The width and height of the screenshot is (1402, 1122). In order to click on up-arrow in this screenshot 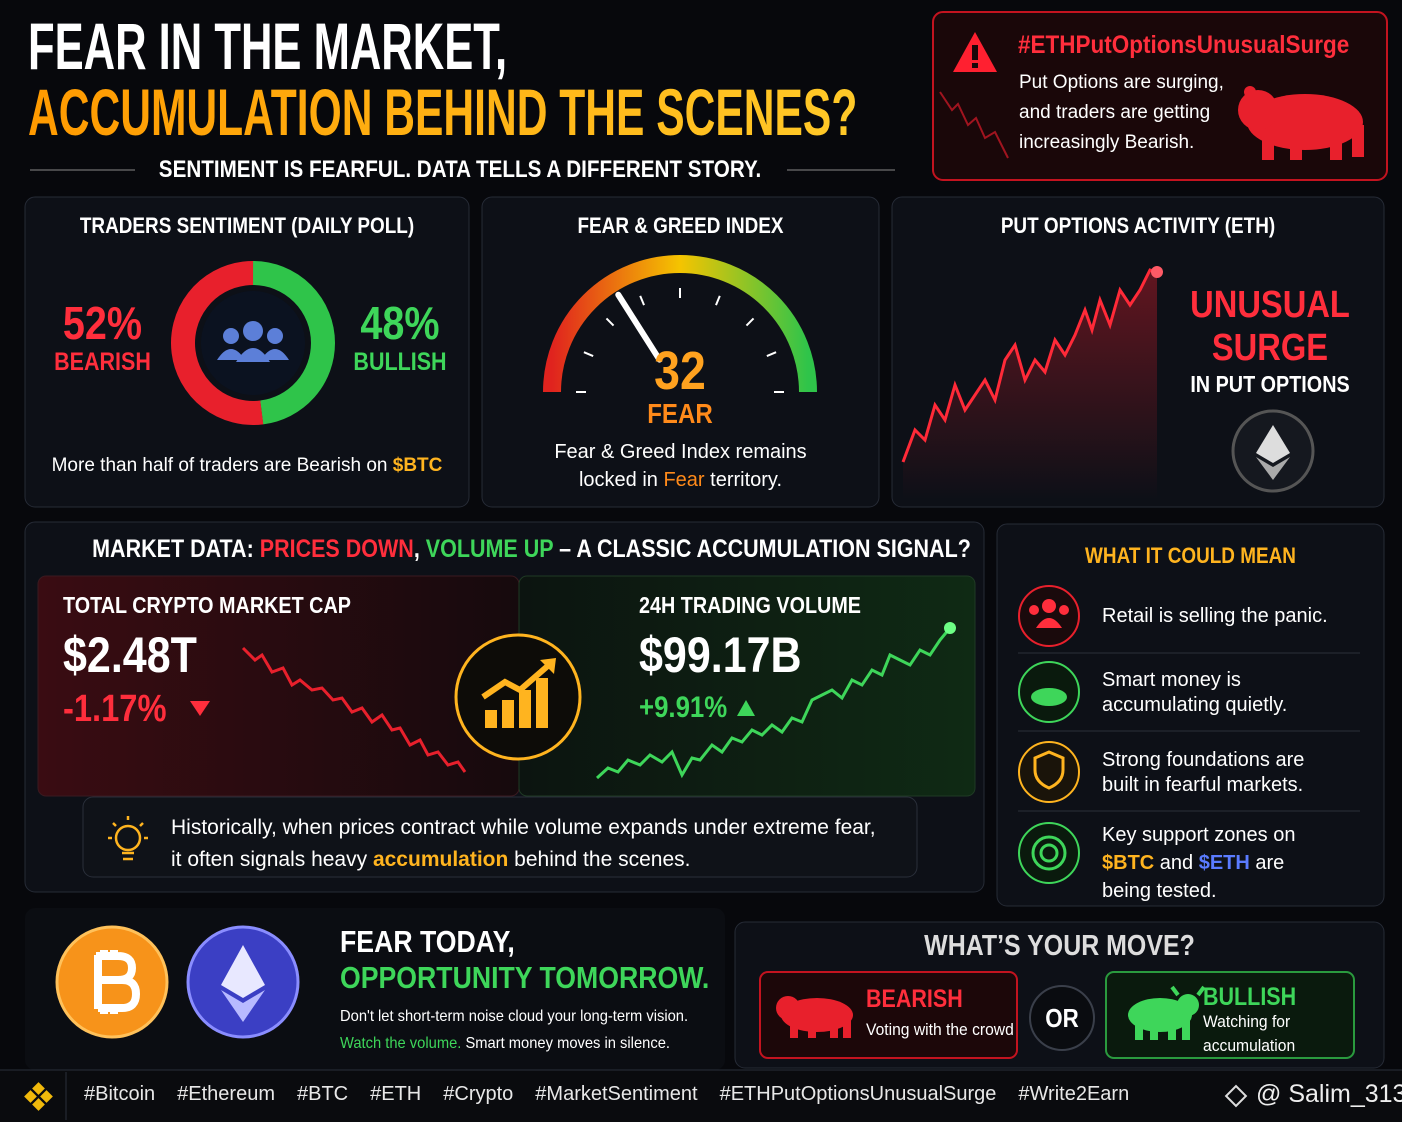, I will do `click(746, 708)`.